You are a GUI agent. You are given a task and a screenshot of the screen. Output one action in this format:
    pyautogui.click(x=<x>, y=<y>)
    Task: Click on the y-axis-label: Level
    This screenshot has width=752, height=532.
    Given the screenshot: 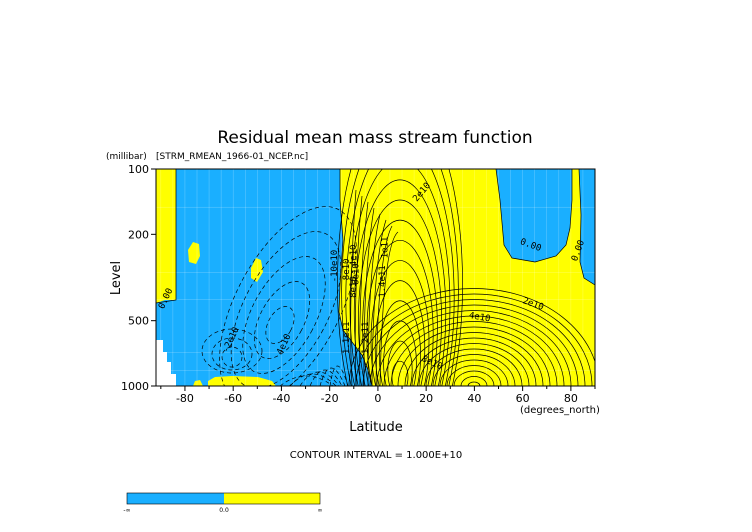 What is the action you would take?
    pyautogui.click(x=116, y=278)
    